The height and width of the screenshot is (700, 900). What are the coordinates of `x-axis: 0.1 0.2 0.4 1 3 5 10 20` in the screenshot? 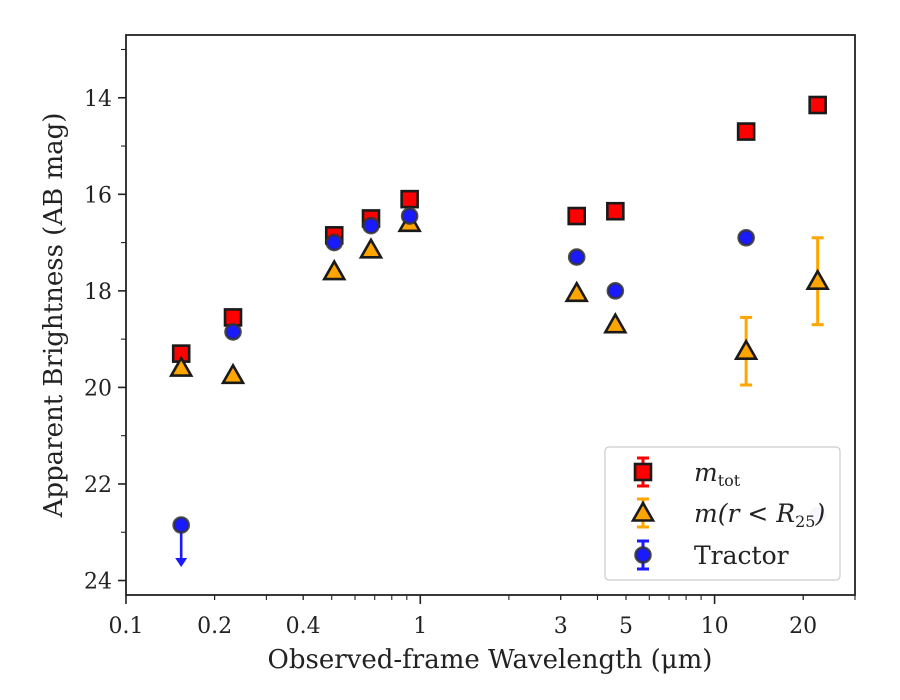 It's located at (482, 617).